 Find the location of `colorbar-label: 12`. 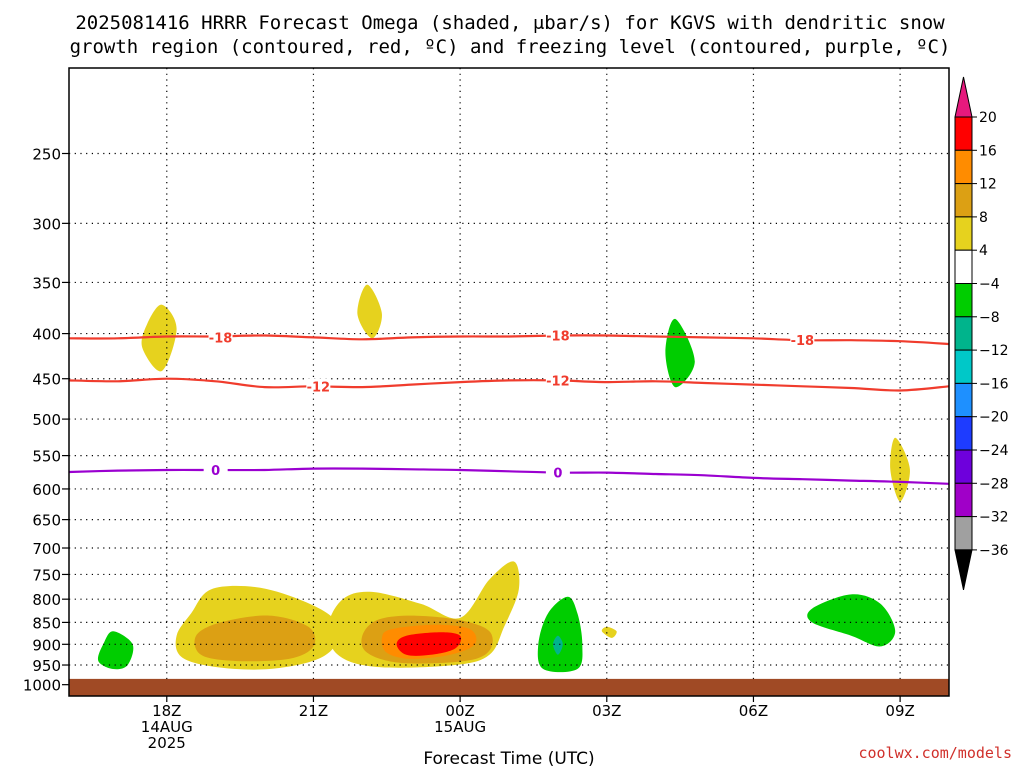

colorbar-label: 12 is located at coordinates (988, 185).